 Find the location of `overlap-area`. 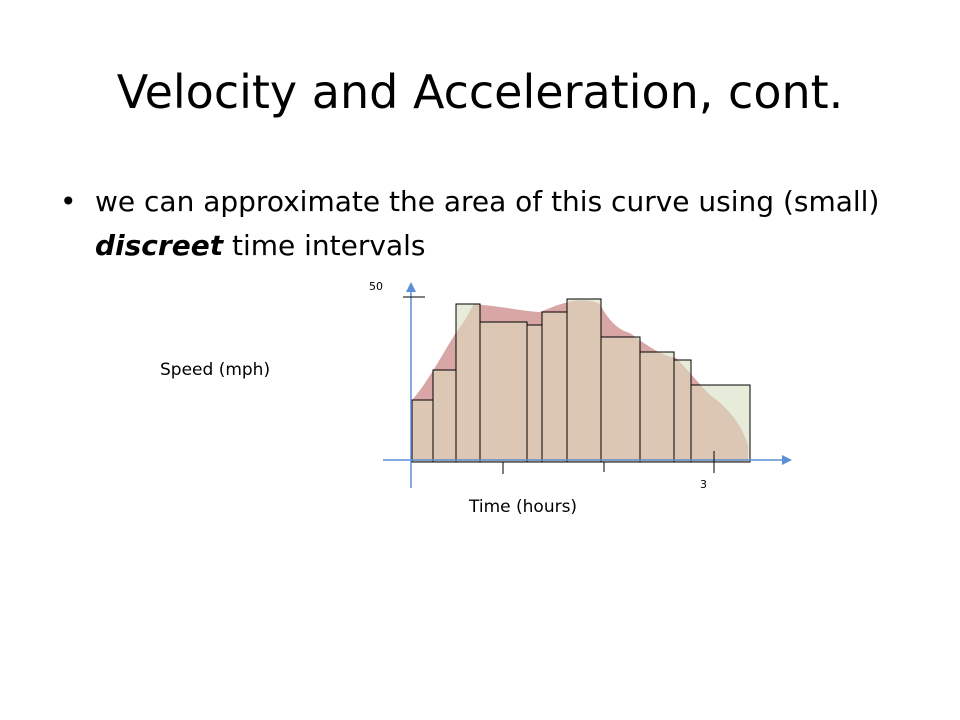

overlap-area is located at coordinates (580, 381).